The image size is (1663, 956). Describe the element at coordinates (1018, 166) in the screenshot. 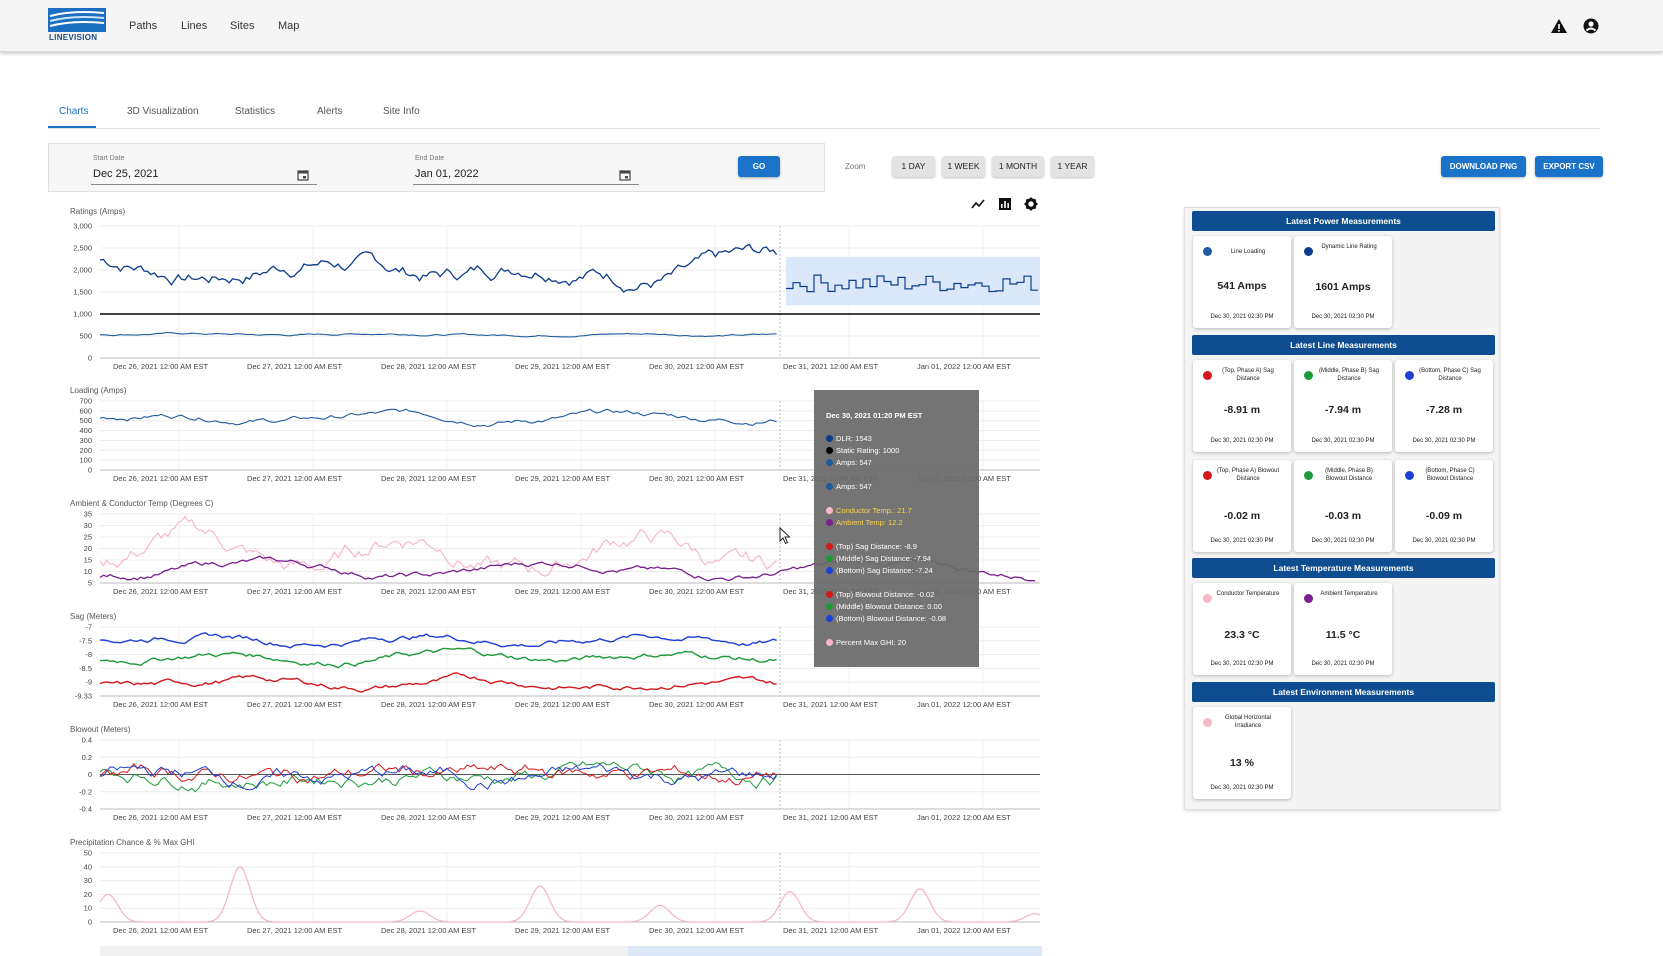

I see `zoom-1-month-button: 1 MONTH` at that location.